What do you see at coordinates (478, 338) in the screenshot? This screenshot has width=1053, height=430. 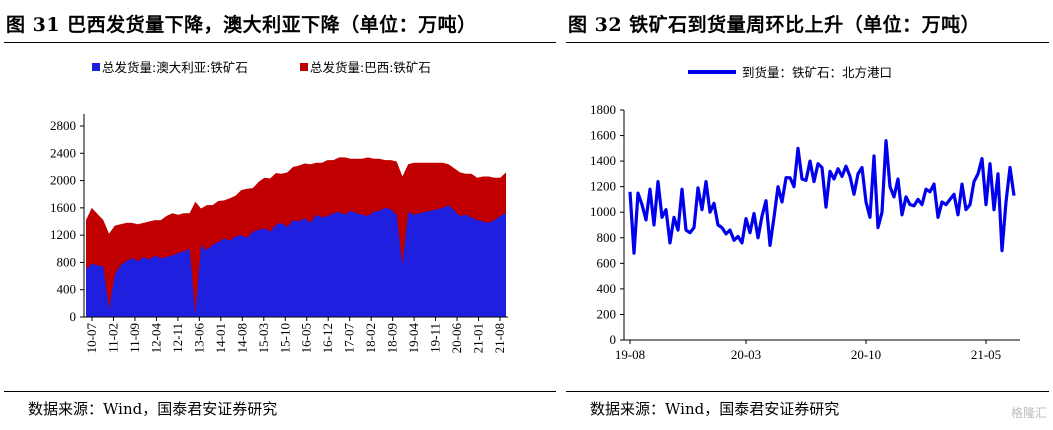 I see `x-tick-label: 21-01` at bounding box center [478, 338].